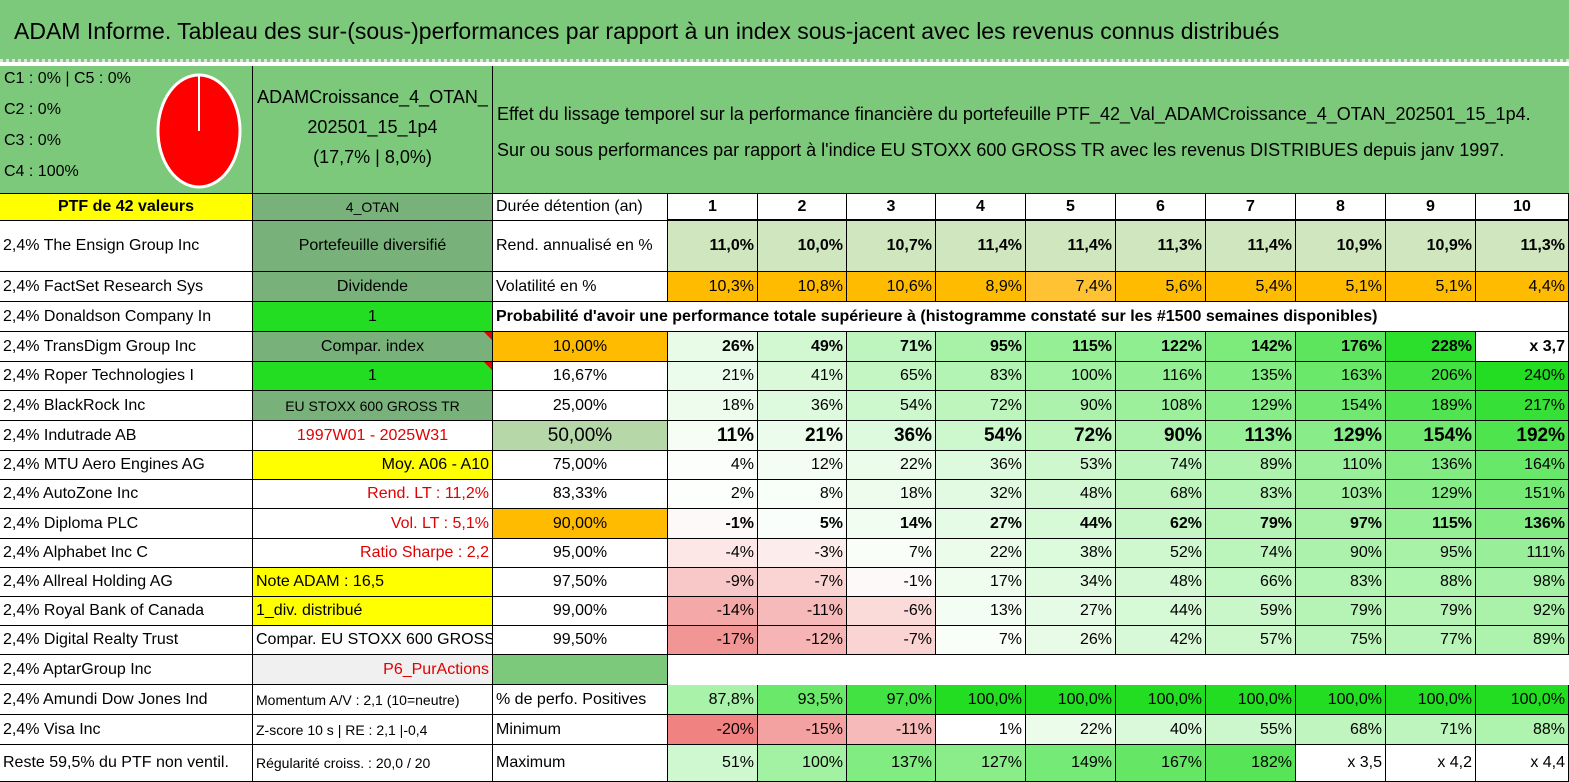 Image resolution: width=1569 pixels, height=782 pixels. I want to click on prob-4-y9: 154%, so click(1431, 436).